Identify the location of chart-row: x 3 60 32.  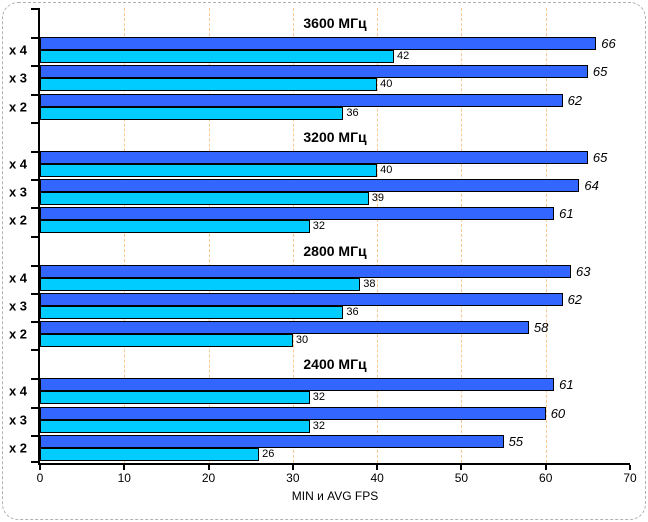
(319, 420).